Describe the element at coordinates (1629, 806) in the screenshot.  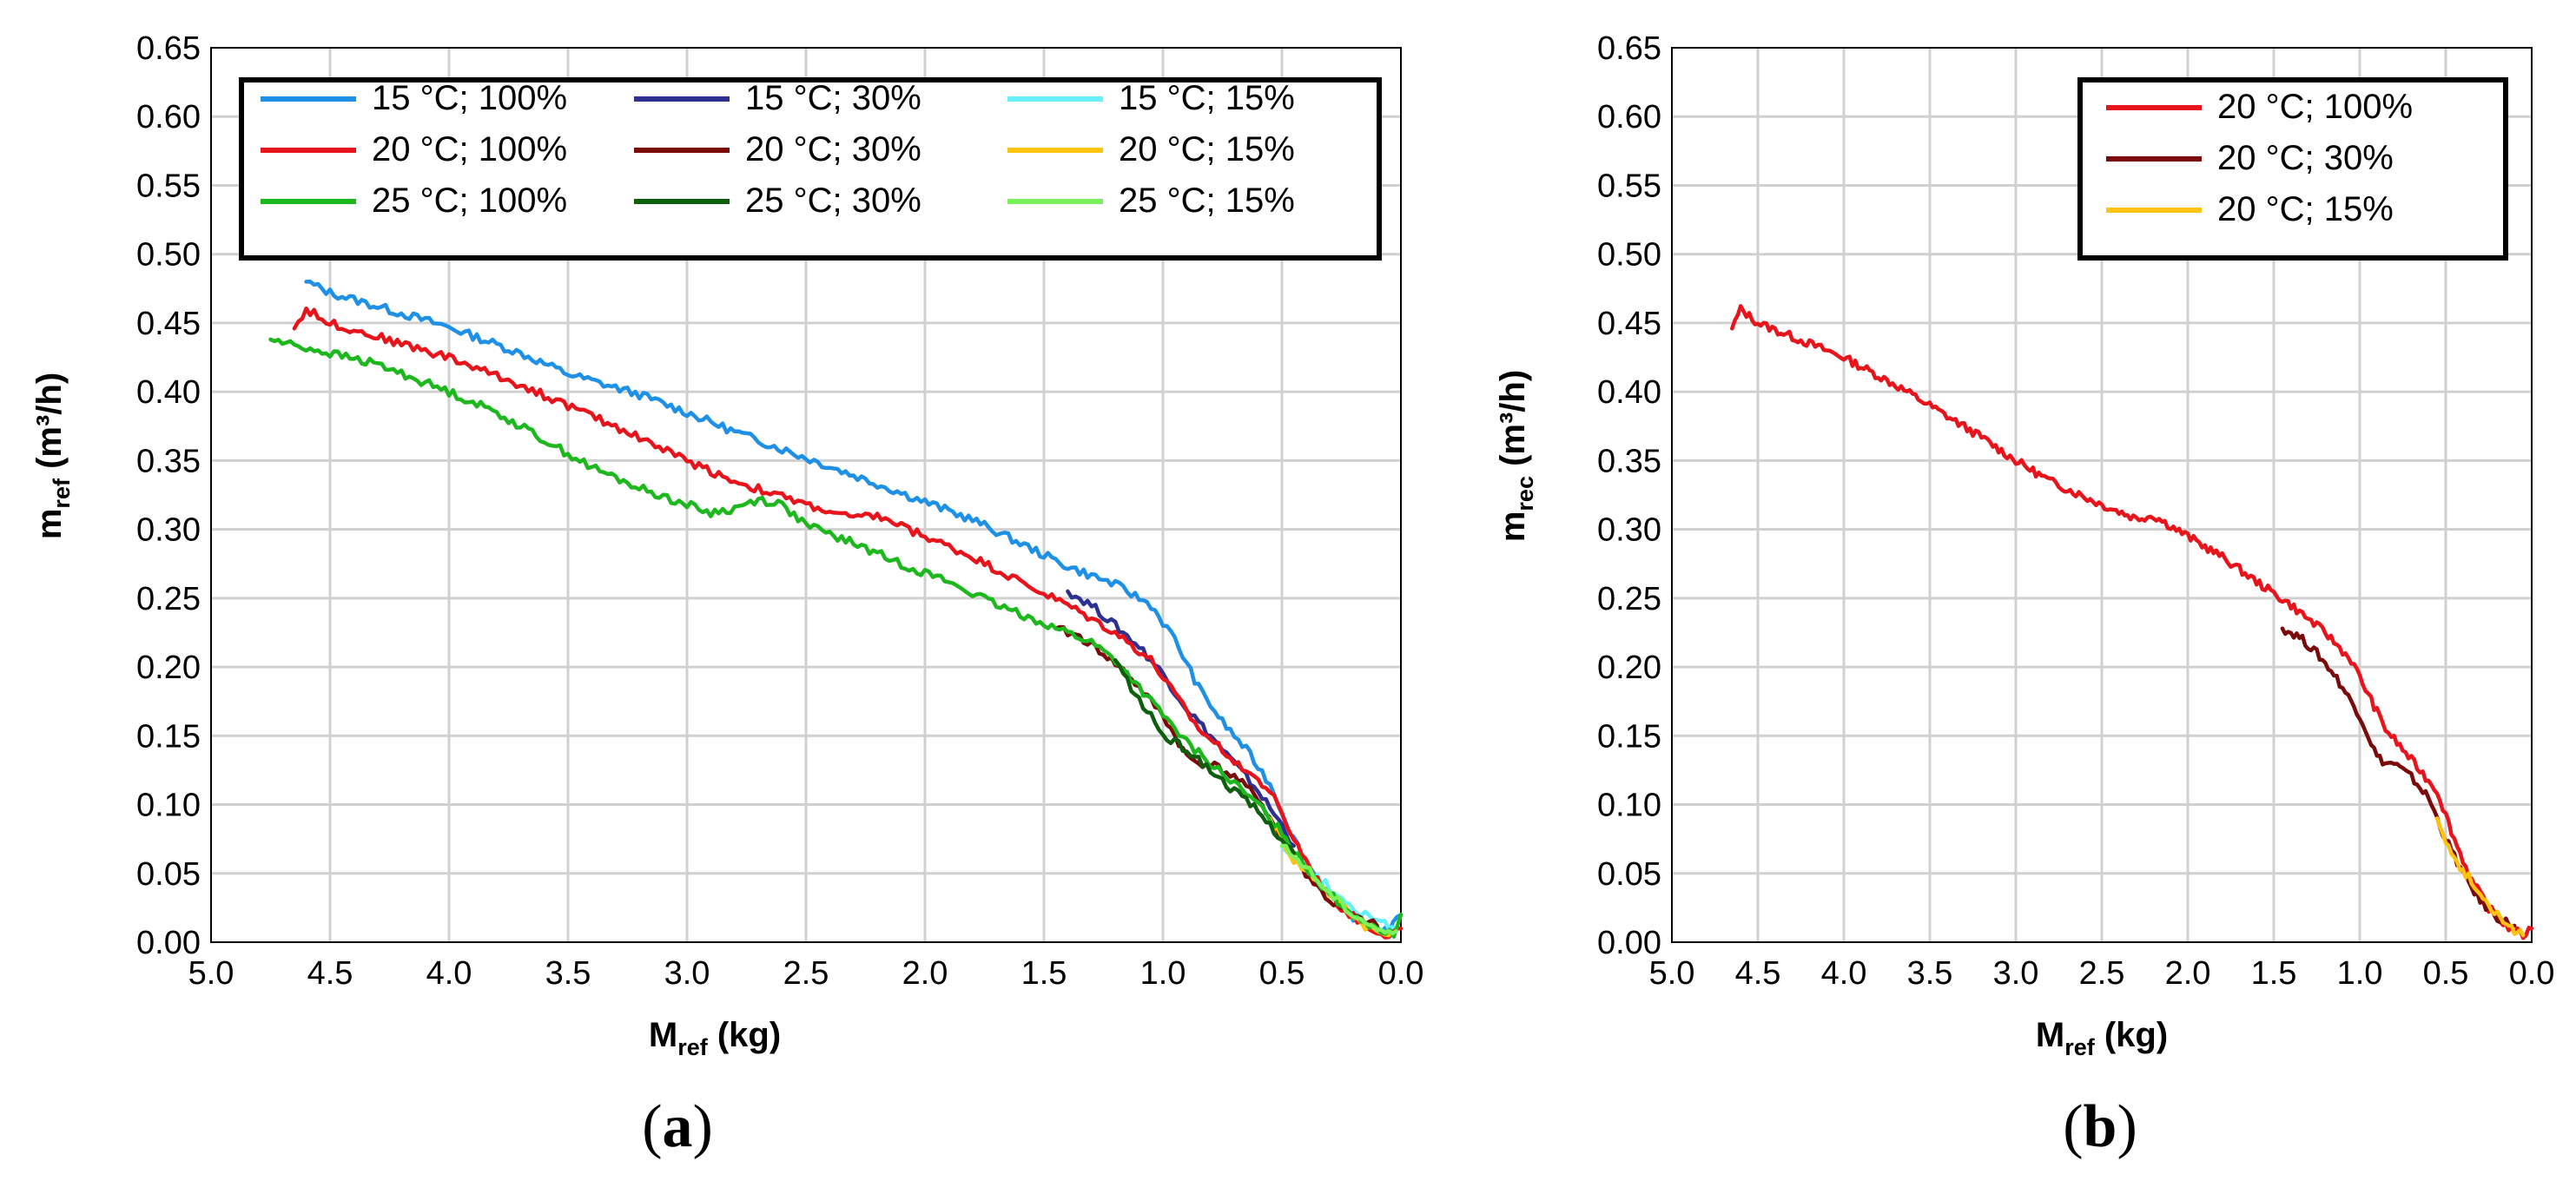
I see `y-tick-label: 0.10` at that location.